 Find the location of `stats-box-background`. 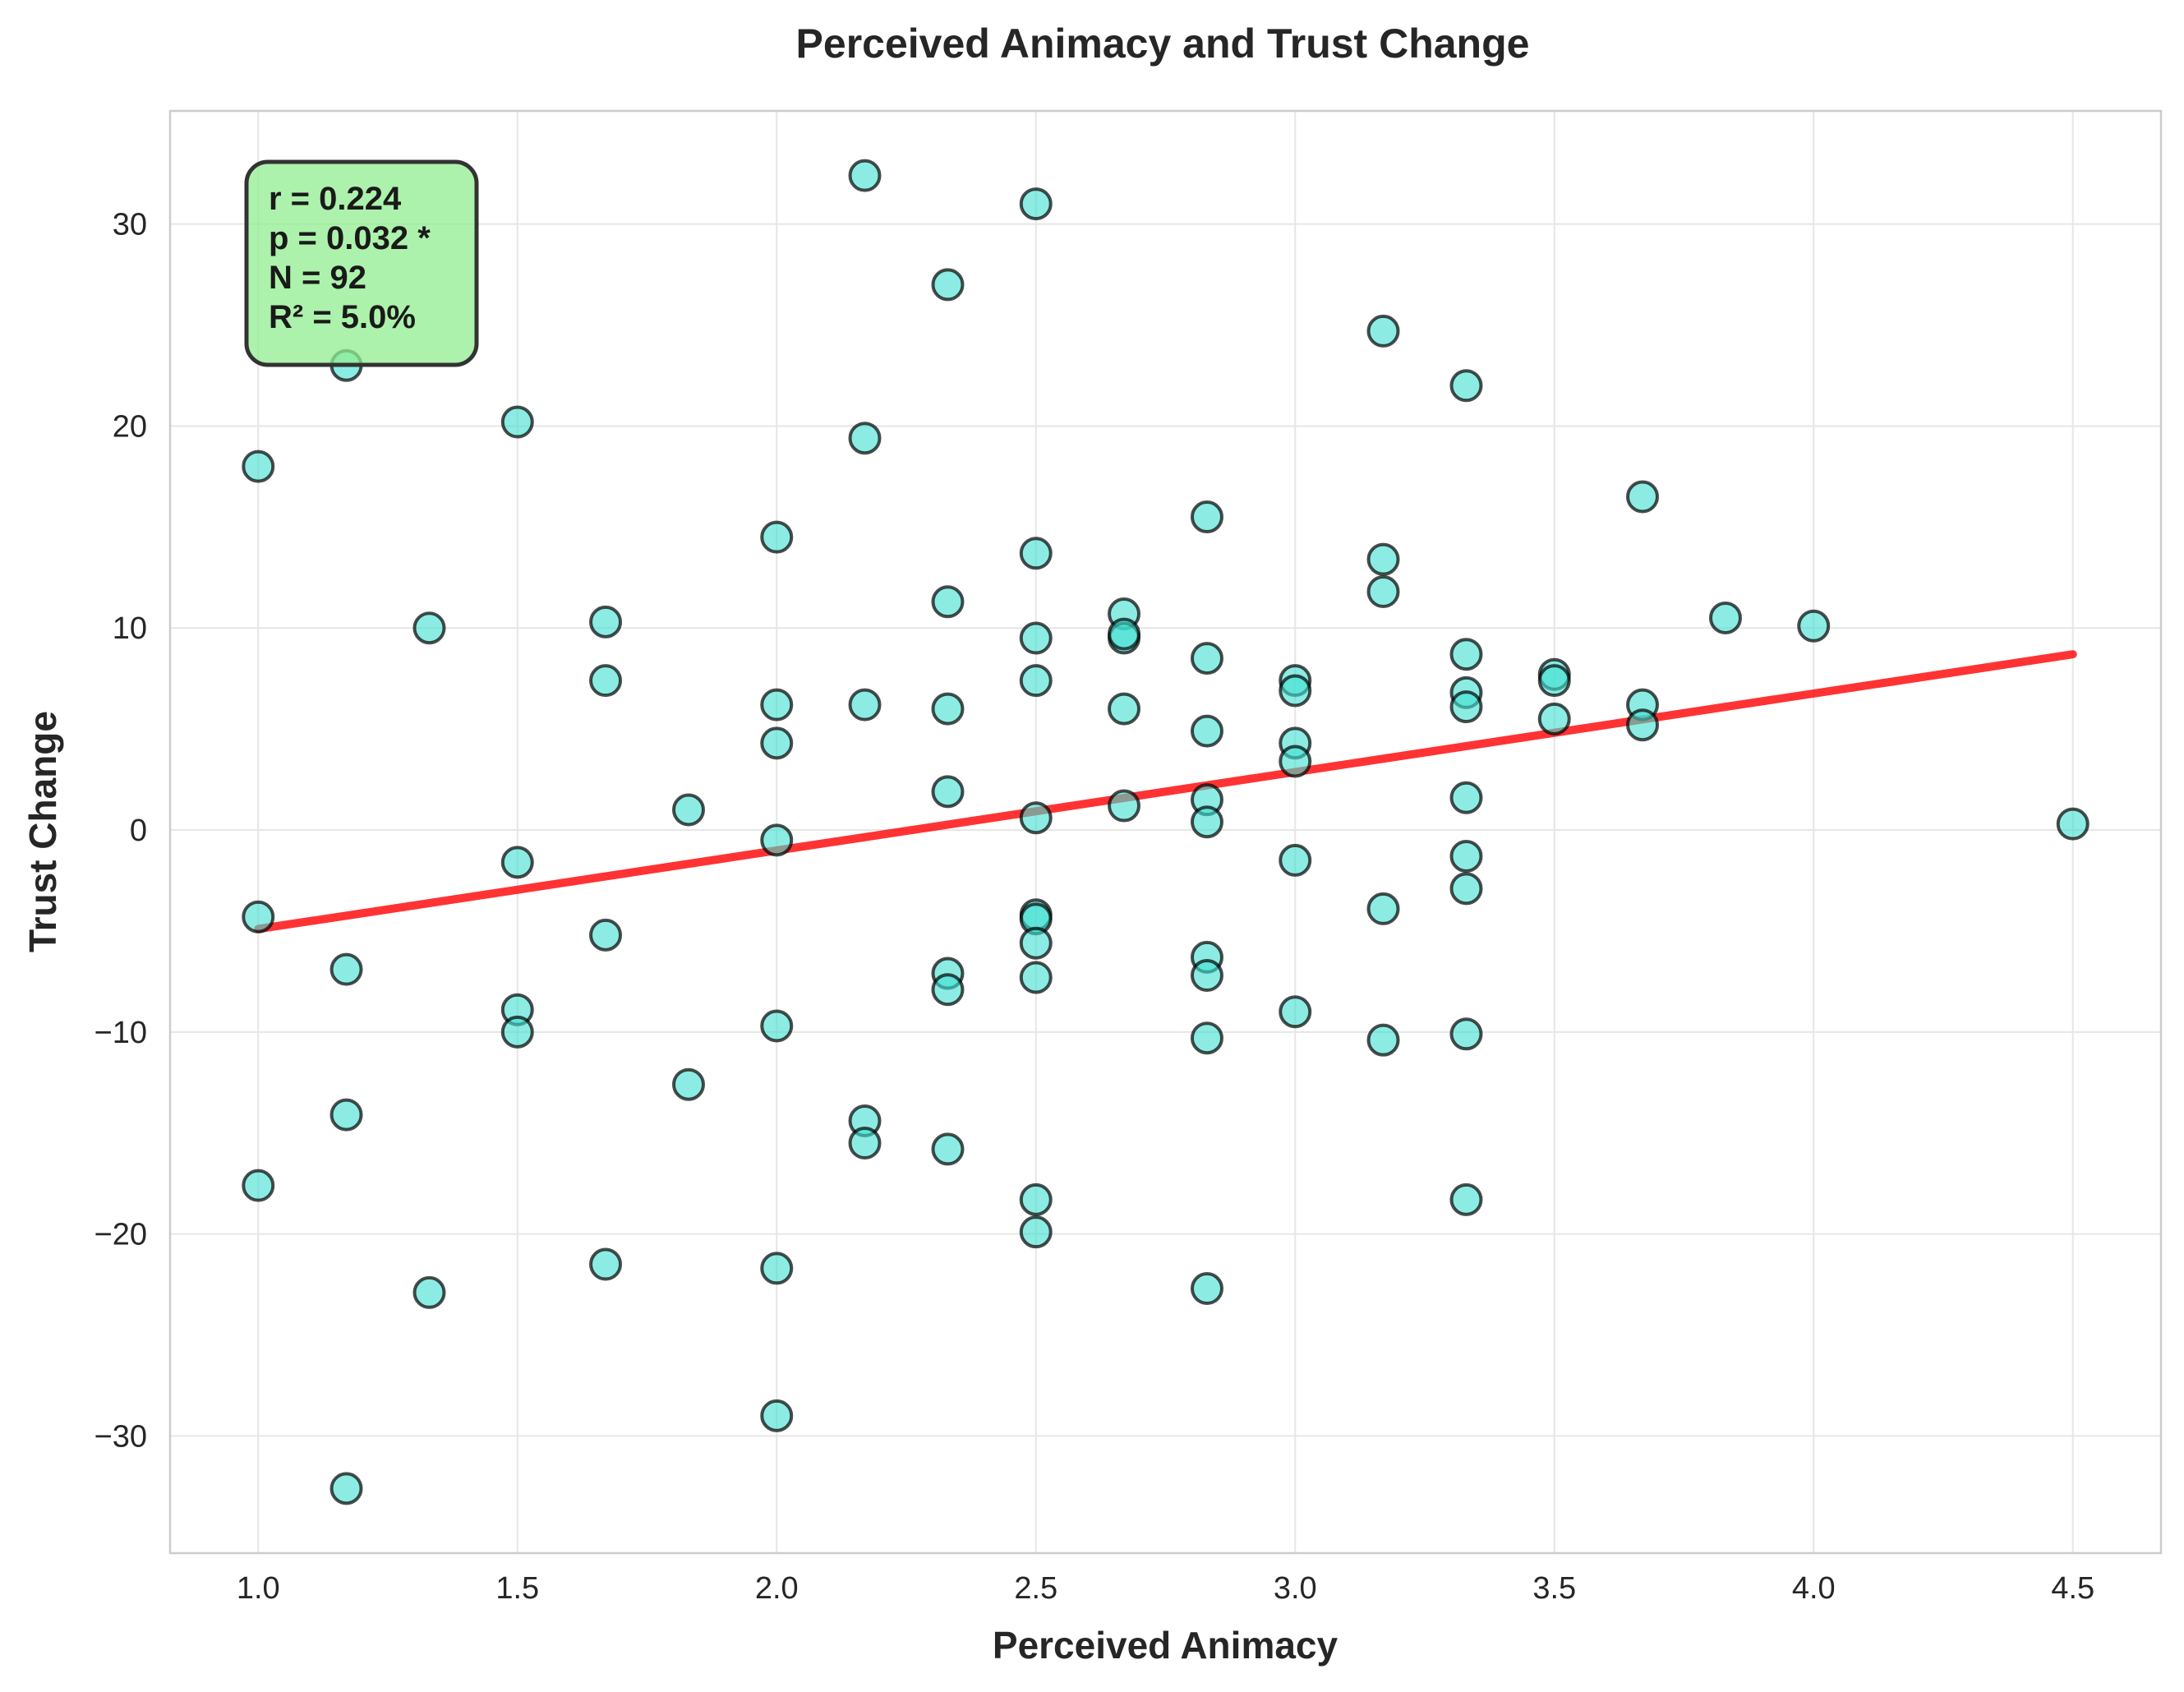

stats-box-background is located at coordinates (361, 263).